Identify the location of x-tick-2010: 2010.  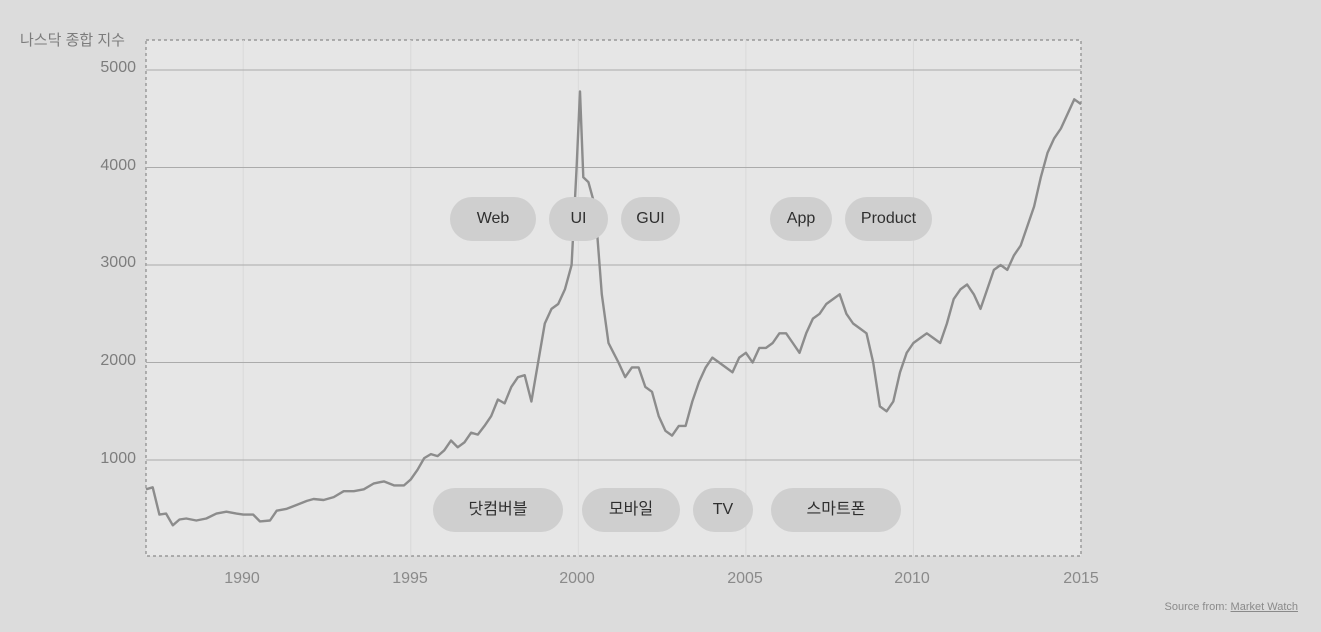
(912, 578).